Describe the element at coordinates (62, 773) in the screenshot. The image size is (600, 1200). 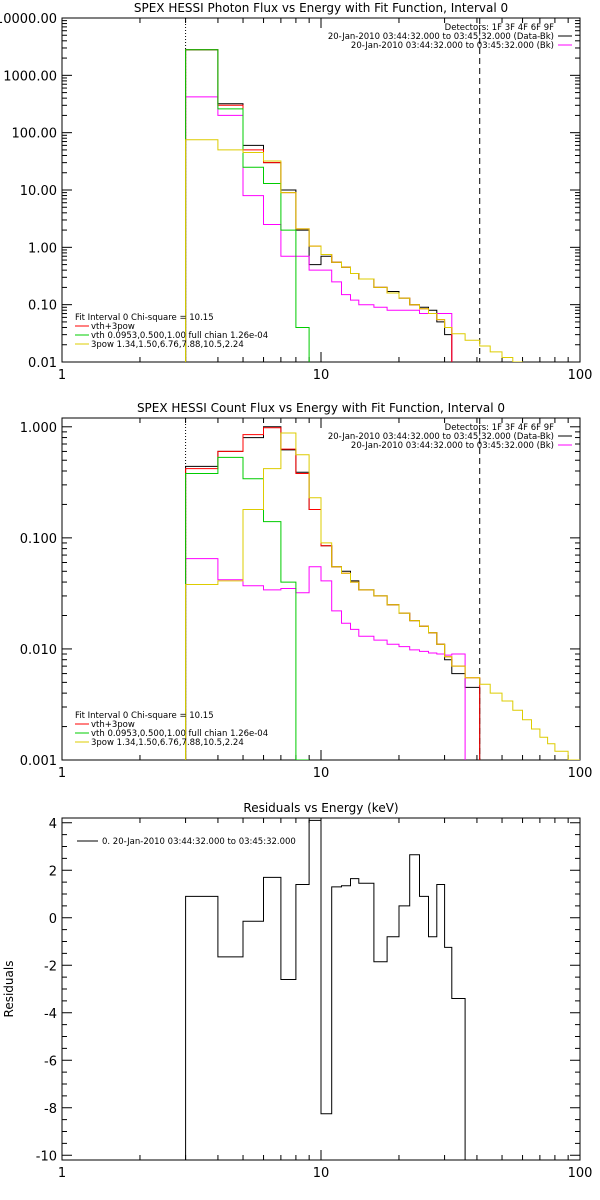
I see `panel2-xtick-label: 1` at that location.